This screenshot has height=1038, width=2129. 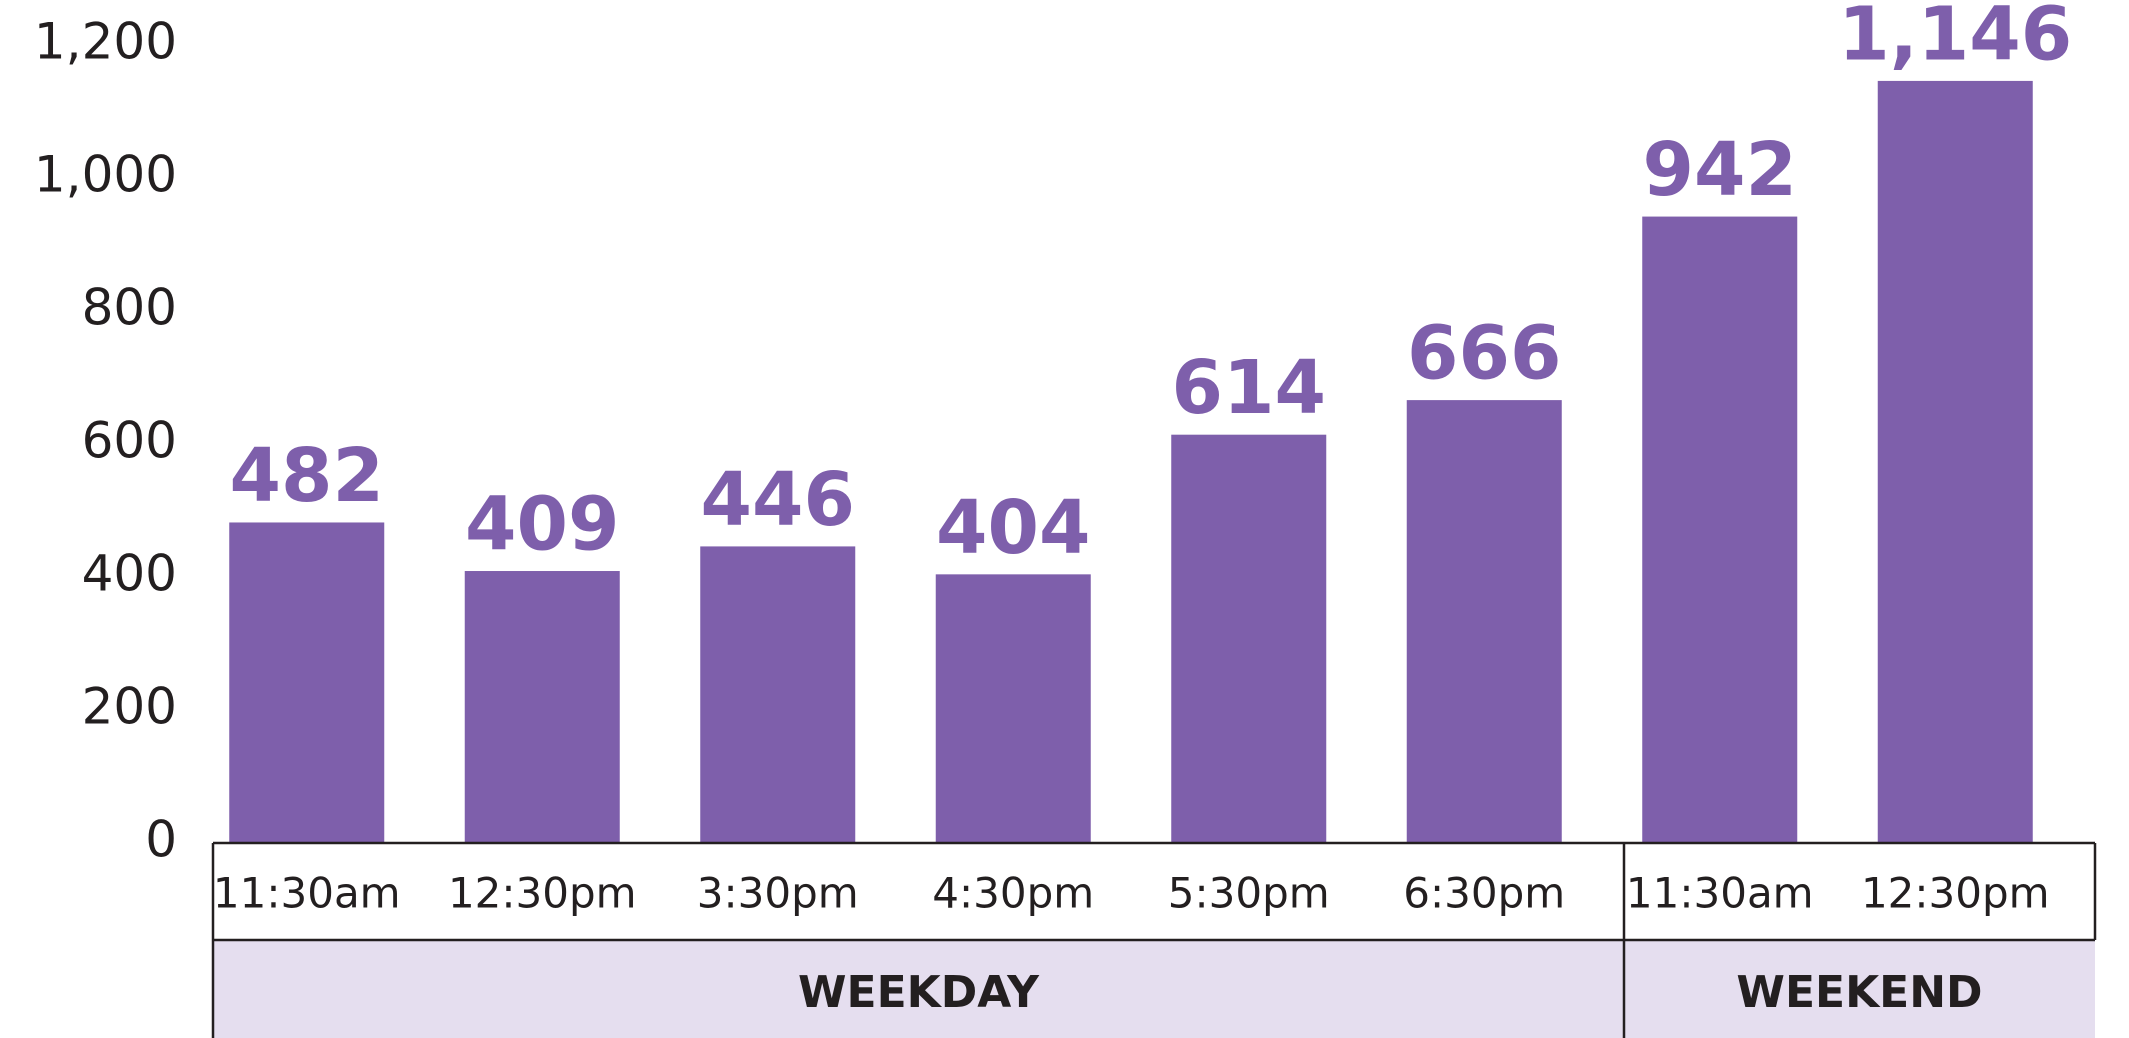 What do you see at coordinates (105, 42) in the screenshot?
I see `y-tick-label: 1,200` at bounding box center [105, 42].